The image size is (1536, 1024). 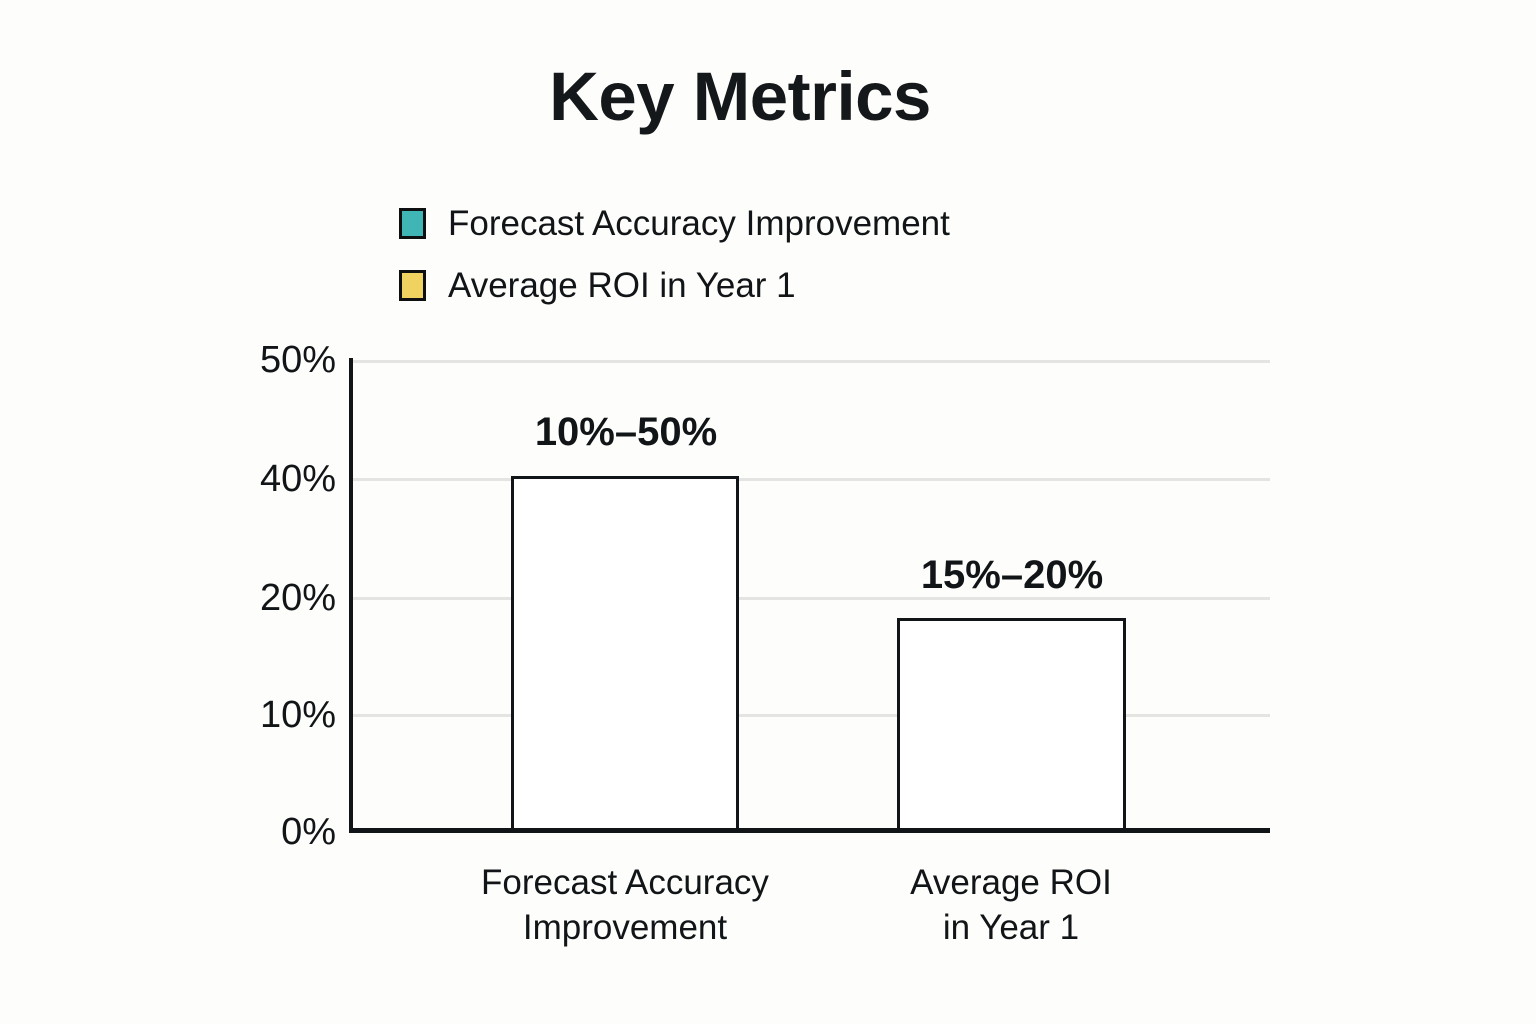 What do you see at coordinates (297, 360) in the screenshot?
I see `y-axis-tick-label-50: 50%` at bounding box center [297, 360].